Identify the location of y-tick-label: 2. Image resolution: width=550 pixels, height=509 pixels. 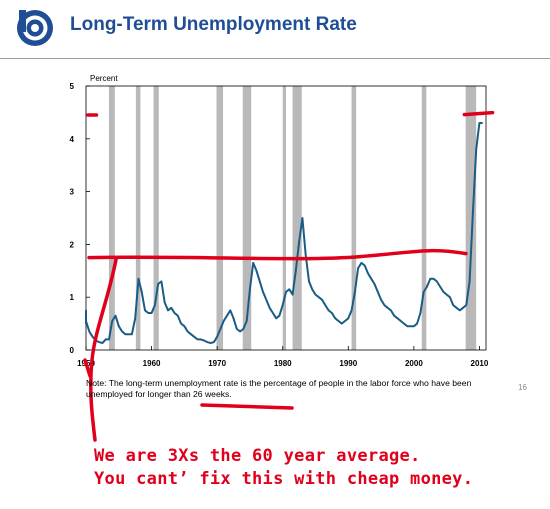
(72, 244).